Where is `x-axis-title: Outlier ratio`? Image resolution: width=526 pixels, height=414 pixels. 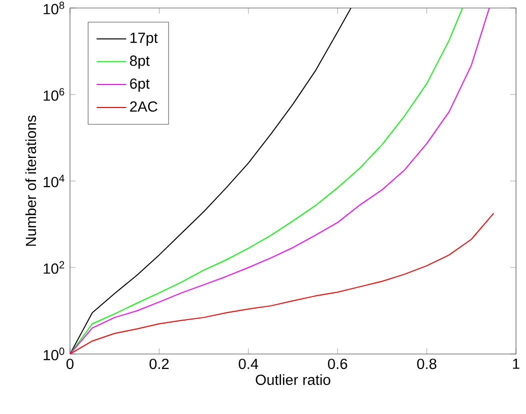 x-axis-title: Outlier ratio is located at coordinates (293, 380).